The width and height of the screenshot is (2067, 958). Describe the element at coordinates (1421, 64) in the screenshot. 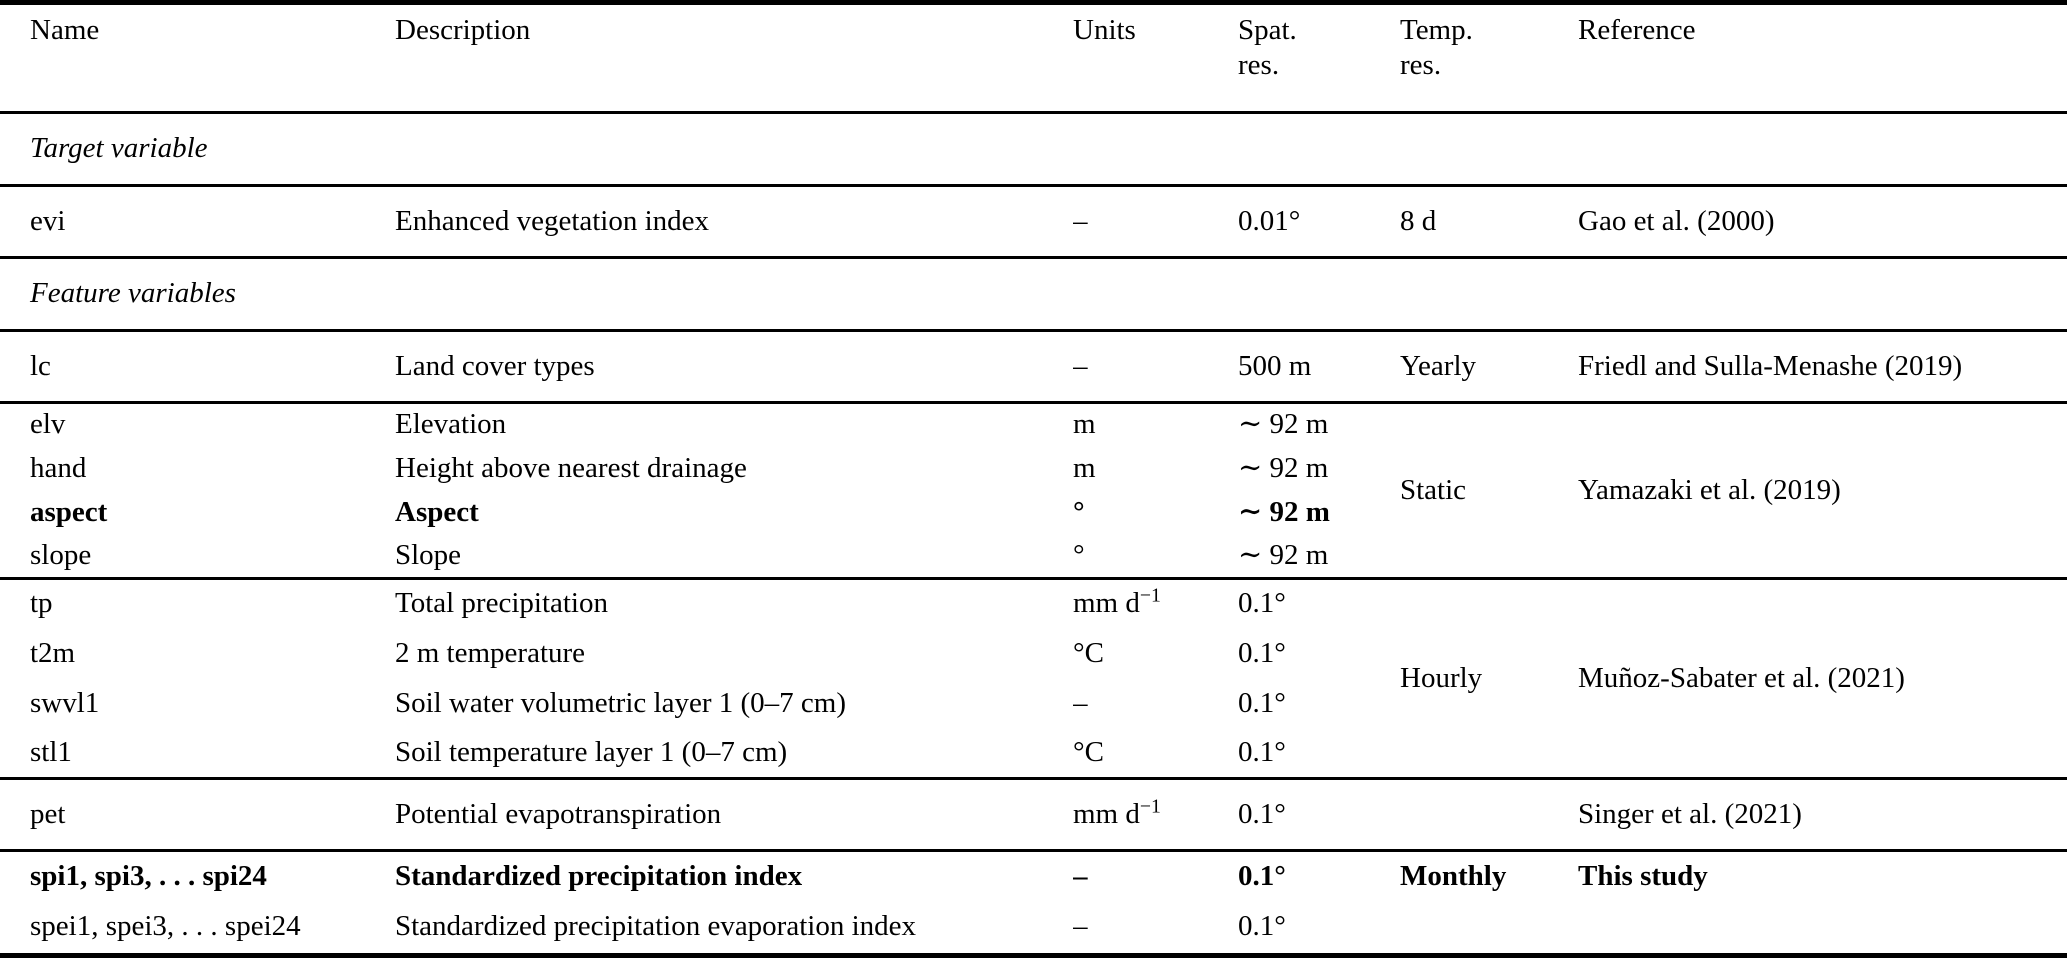

I see `header-temp-line2: res.` at that location.